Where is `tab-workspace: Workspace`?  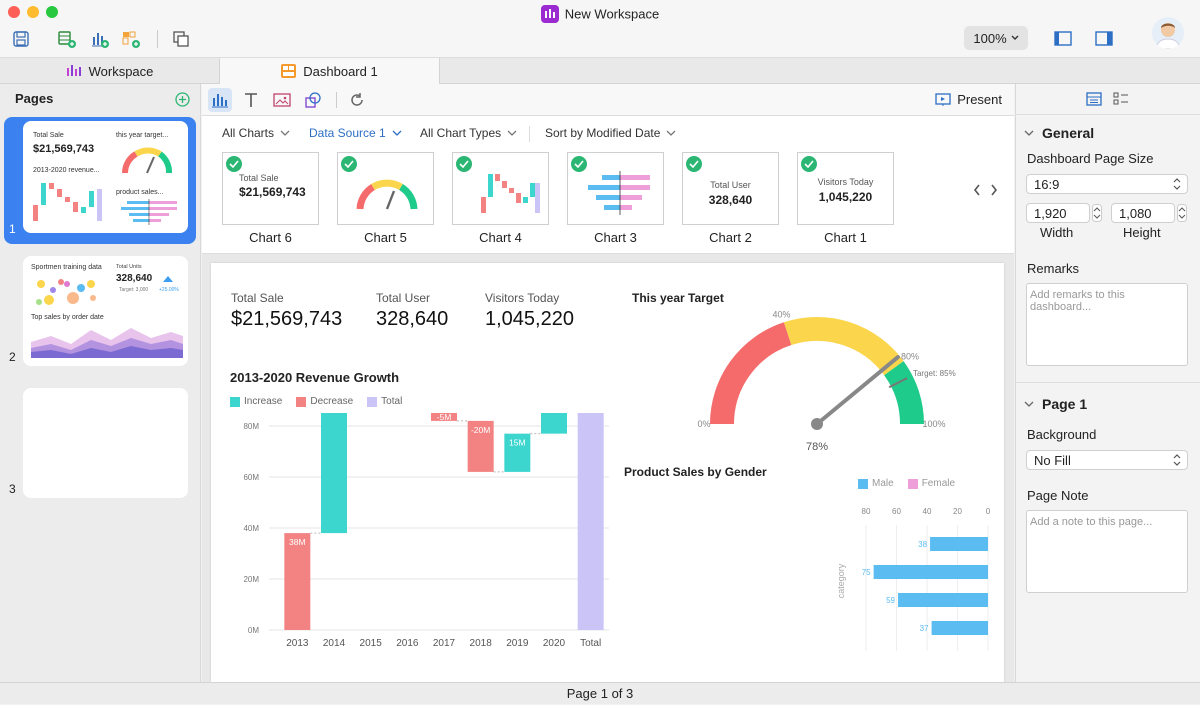
tab-workspace: Workspace is located at coordinates (110, 71).